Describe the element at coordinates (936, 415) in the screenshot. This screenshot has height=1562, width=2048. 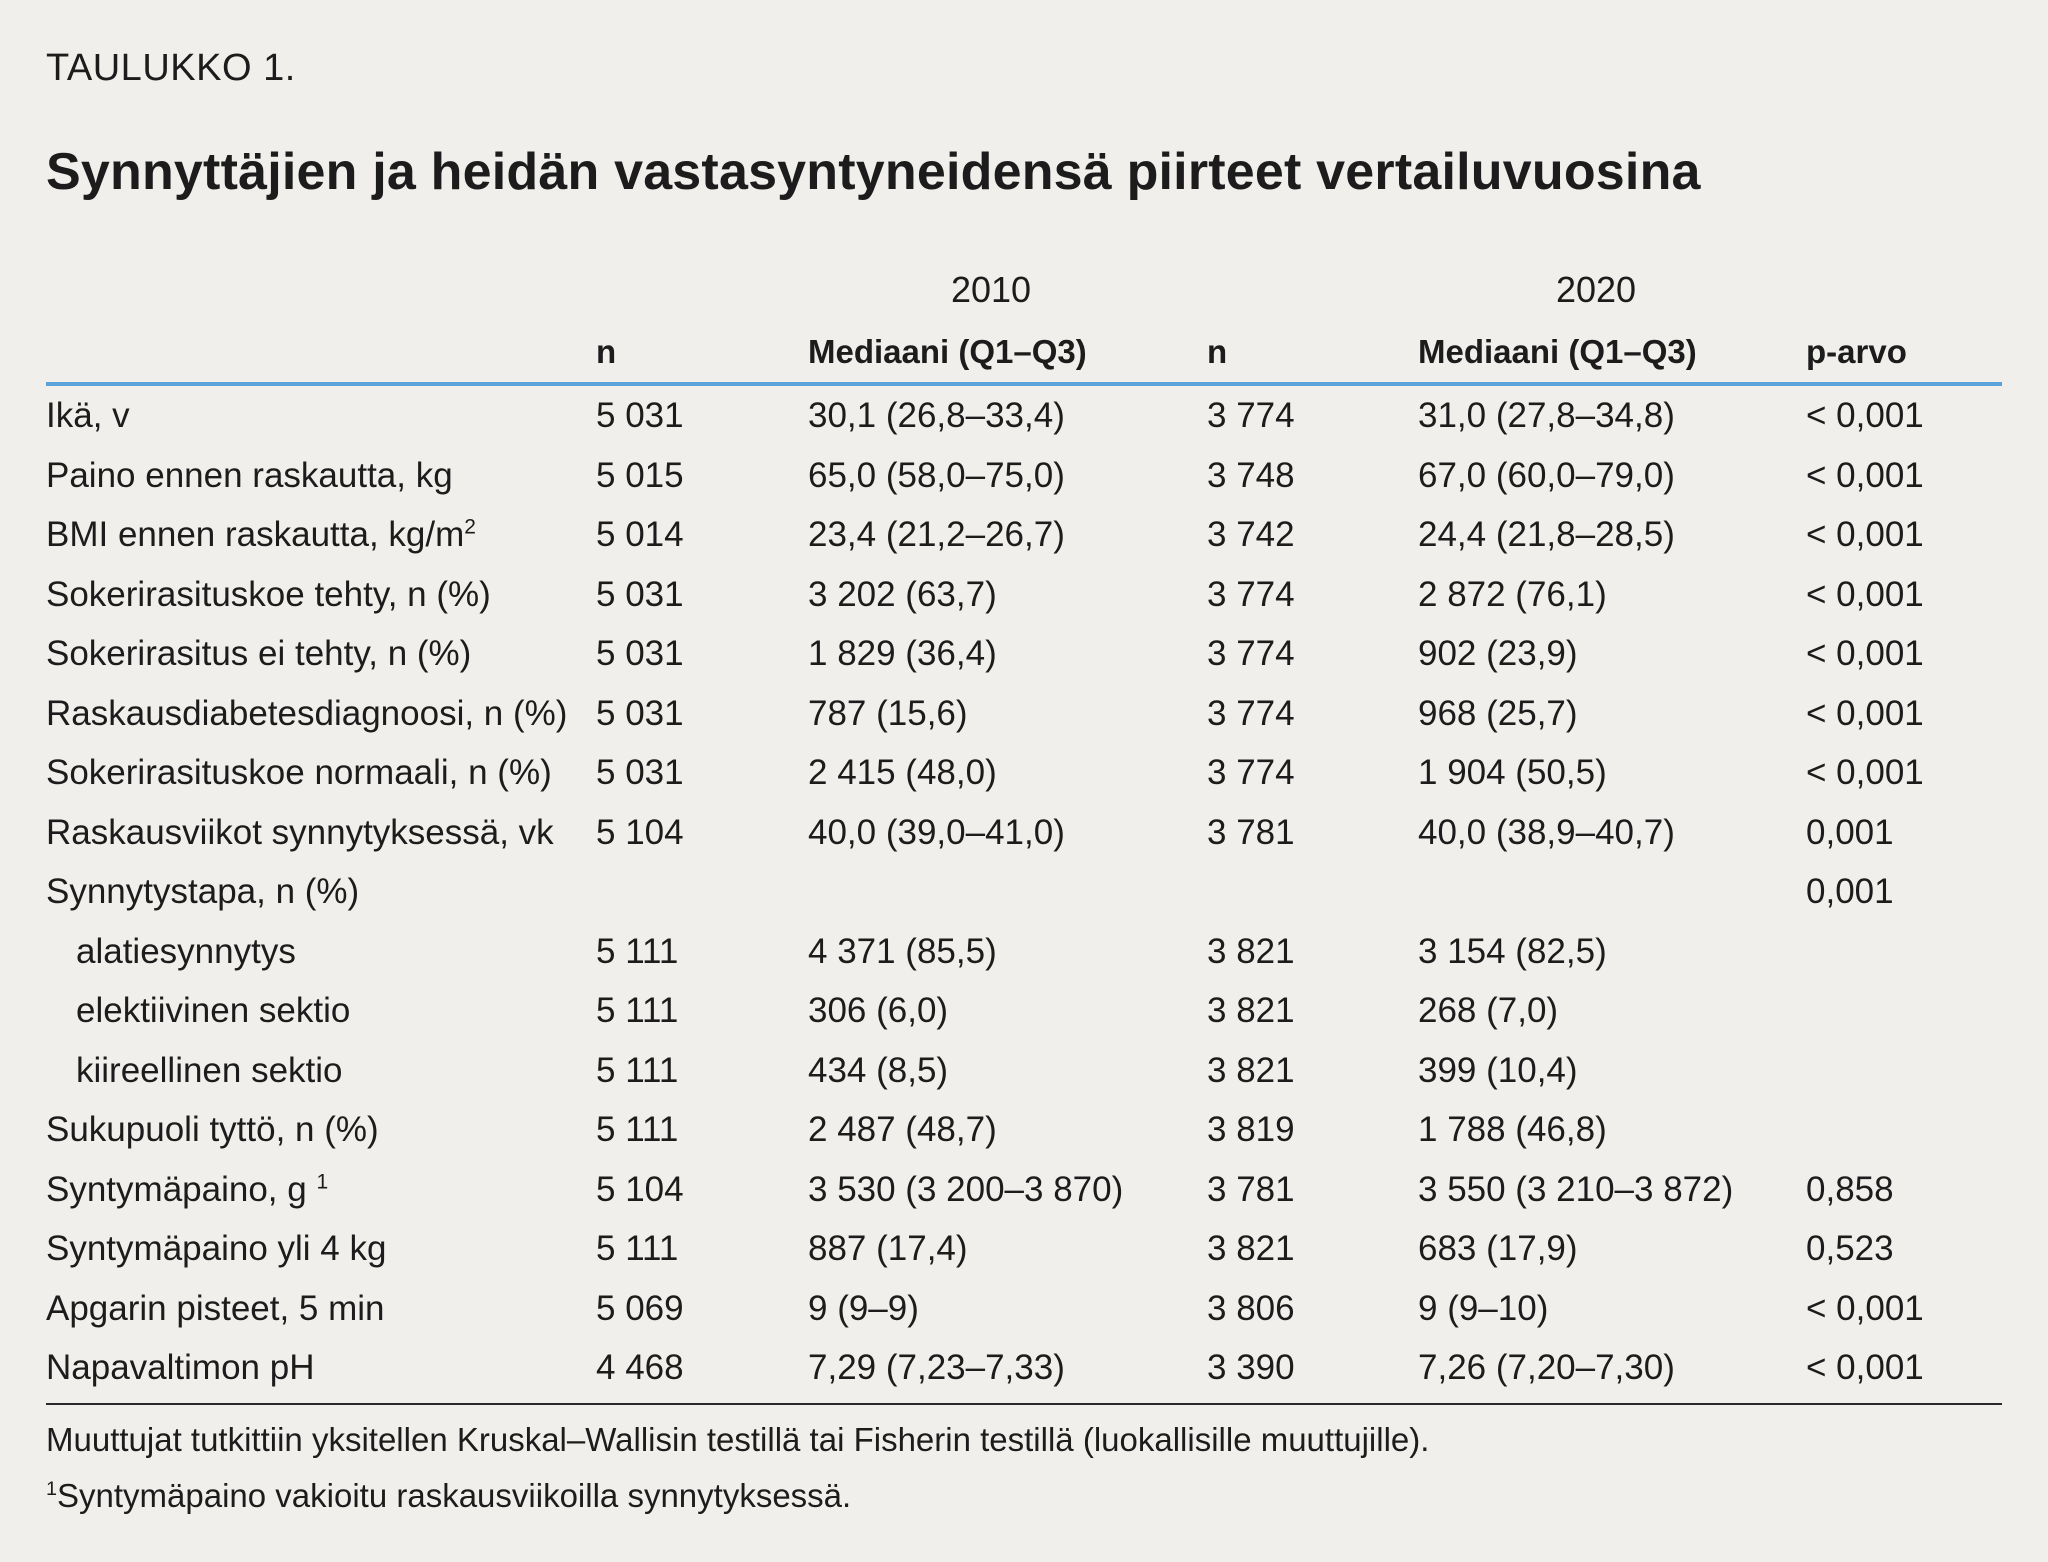
I see `cell-median-2010: 30,1 (26,8–33,4)` at that location.